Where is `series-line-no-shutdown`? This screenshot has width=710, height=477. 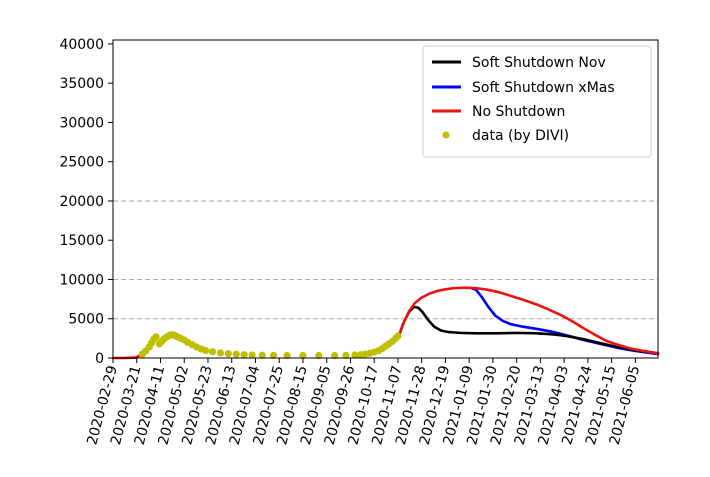 series-line-no-shutdown is located at coordinates (528, 320).